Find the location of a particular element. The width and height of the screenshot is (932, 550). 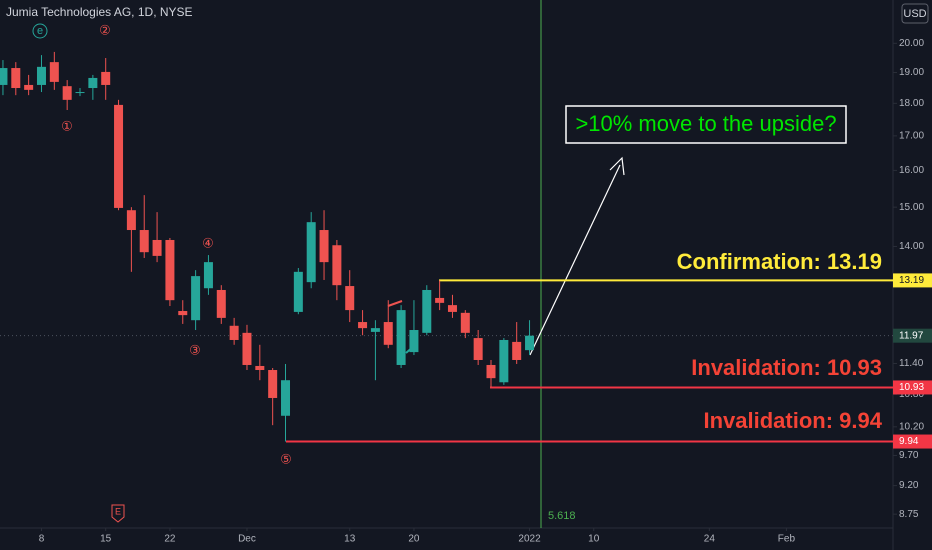

marker: e is located at coordinates (40, 31).